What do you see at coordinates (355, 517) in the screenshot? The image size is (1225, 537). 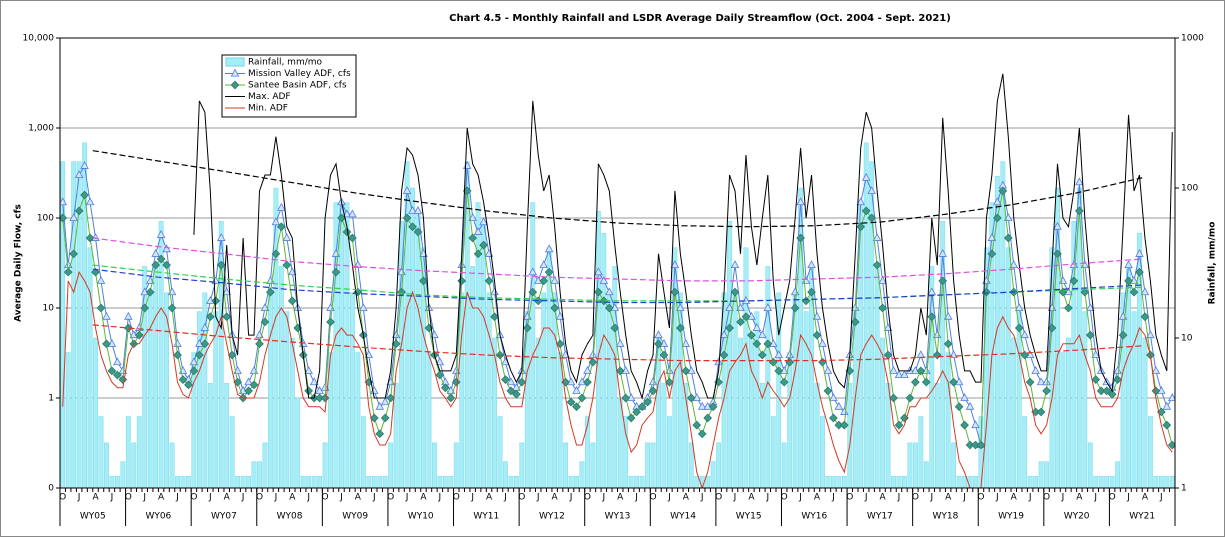 I see `group-label: WY09` at bounding box center [355, 517].